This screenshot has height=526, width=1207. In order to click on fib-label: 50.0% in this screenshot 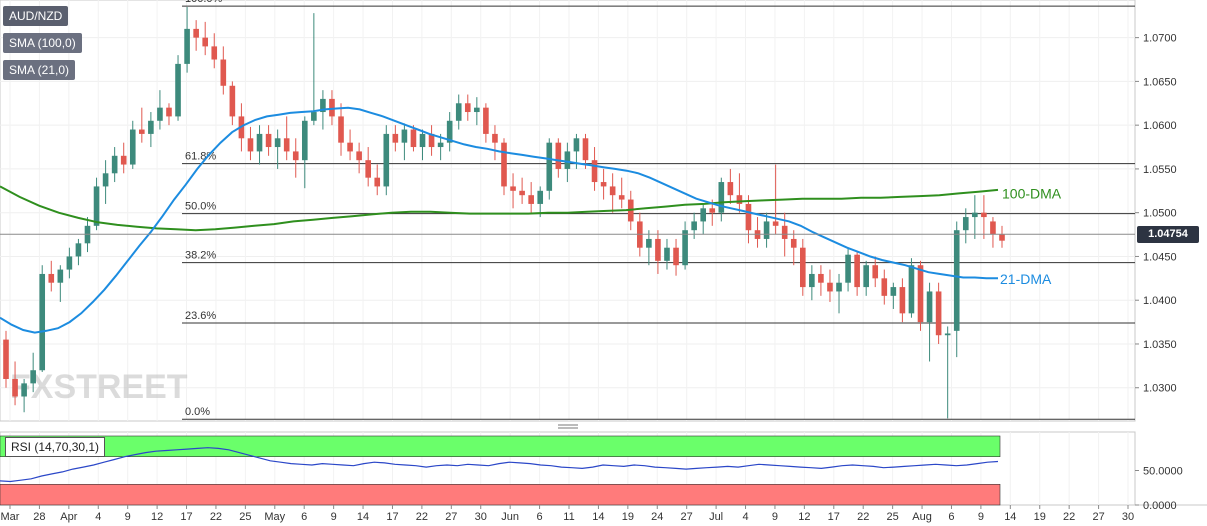, I will do `click(200, 207)`.